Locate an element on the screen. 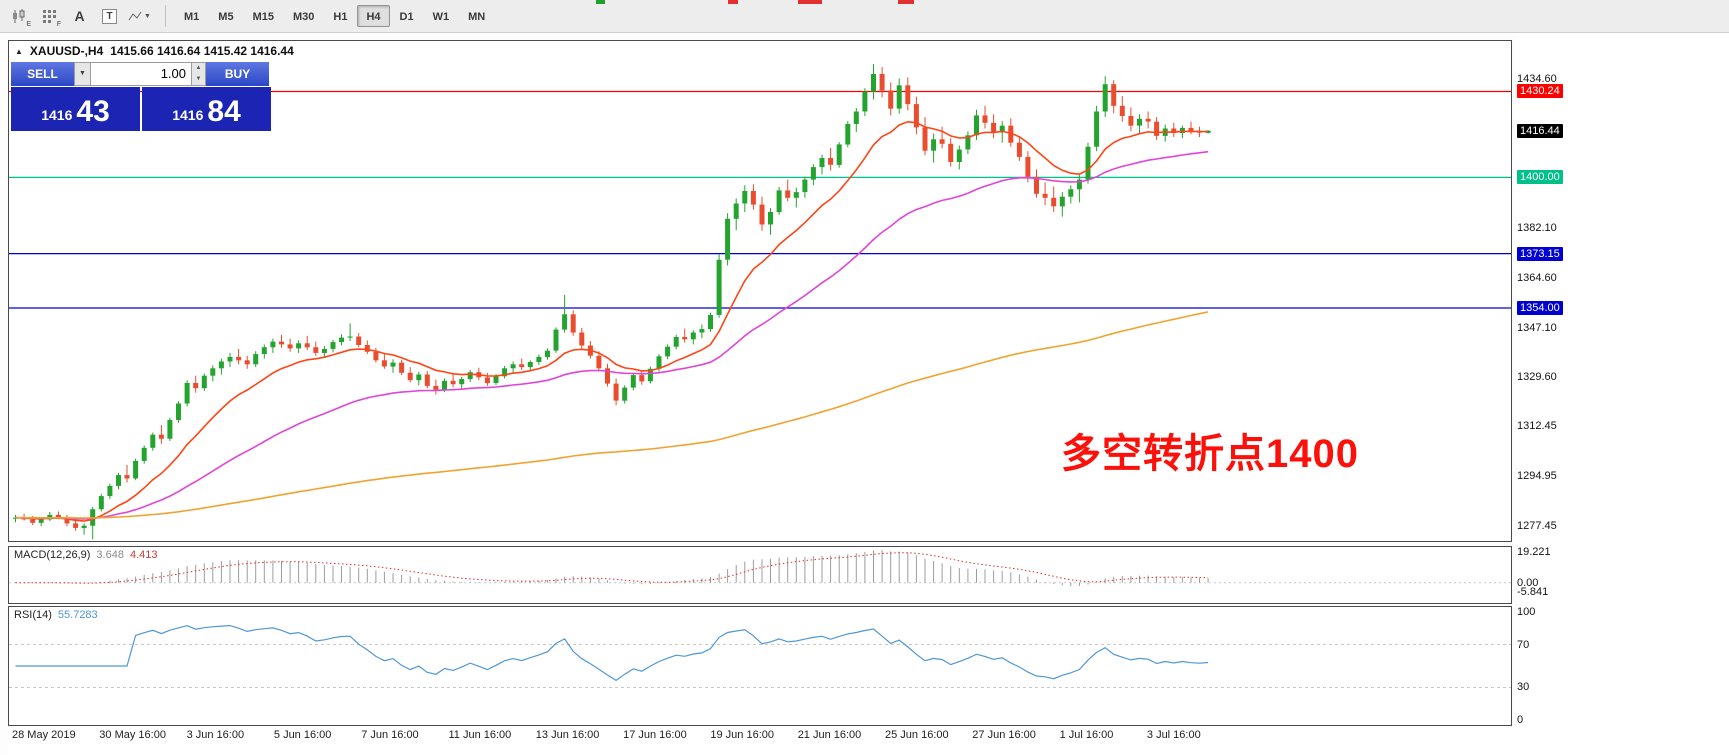 This screenshot has height=755, width=1729. toolbar-separator is located at coordinates (165, 16).